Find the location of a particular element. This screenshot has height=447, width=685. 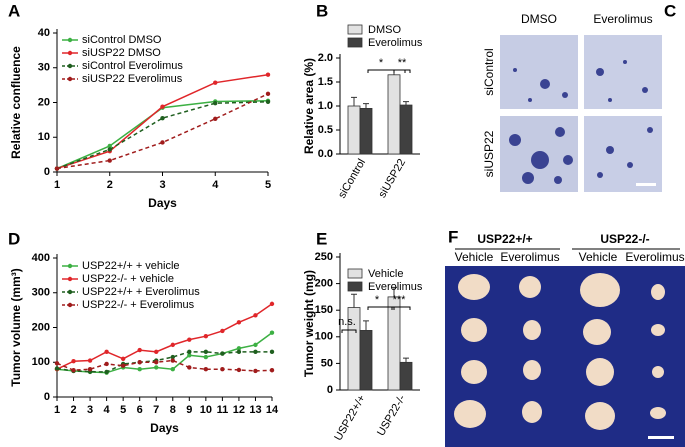

annotation: *** is located at coordinates (400, 300).